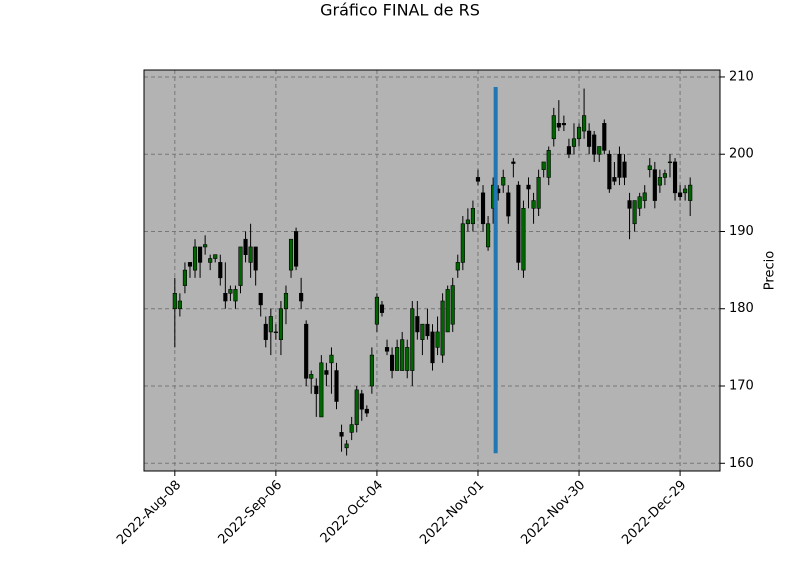 This screenshot has width=800, height=579. Describe the element at coordinates (741, 463) in the screenshot. I see `y-tick-label: 160` at that location.